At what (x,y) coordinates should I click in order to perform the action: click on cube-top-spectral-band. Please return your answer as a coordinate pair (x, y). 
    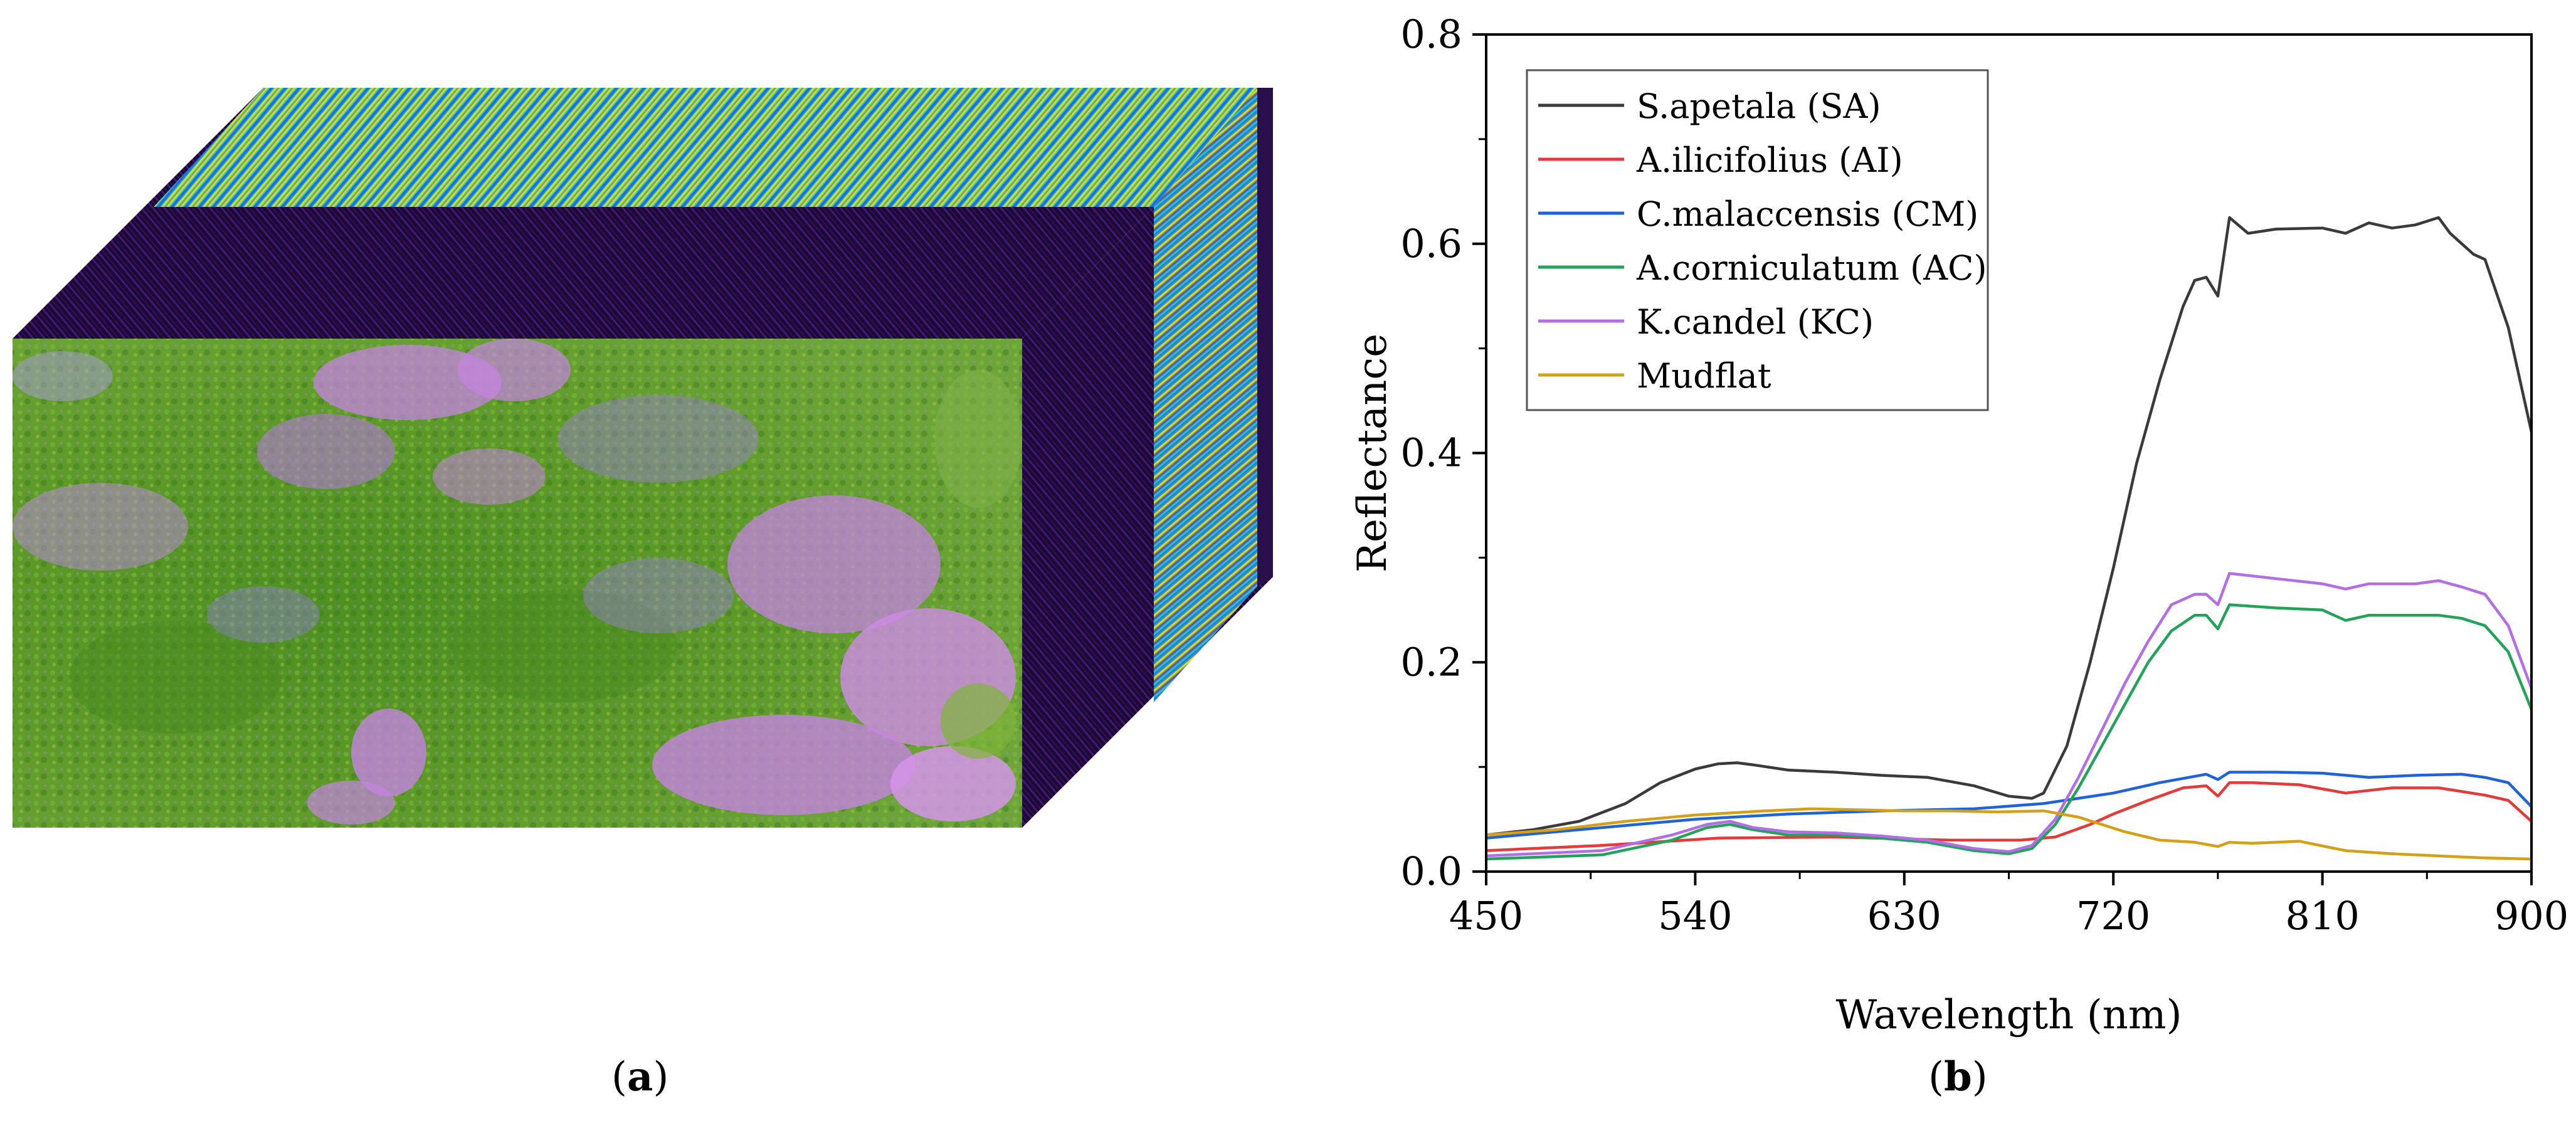
    Looking at the image, I should click on (706, 147).